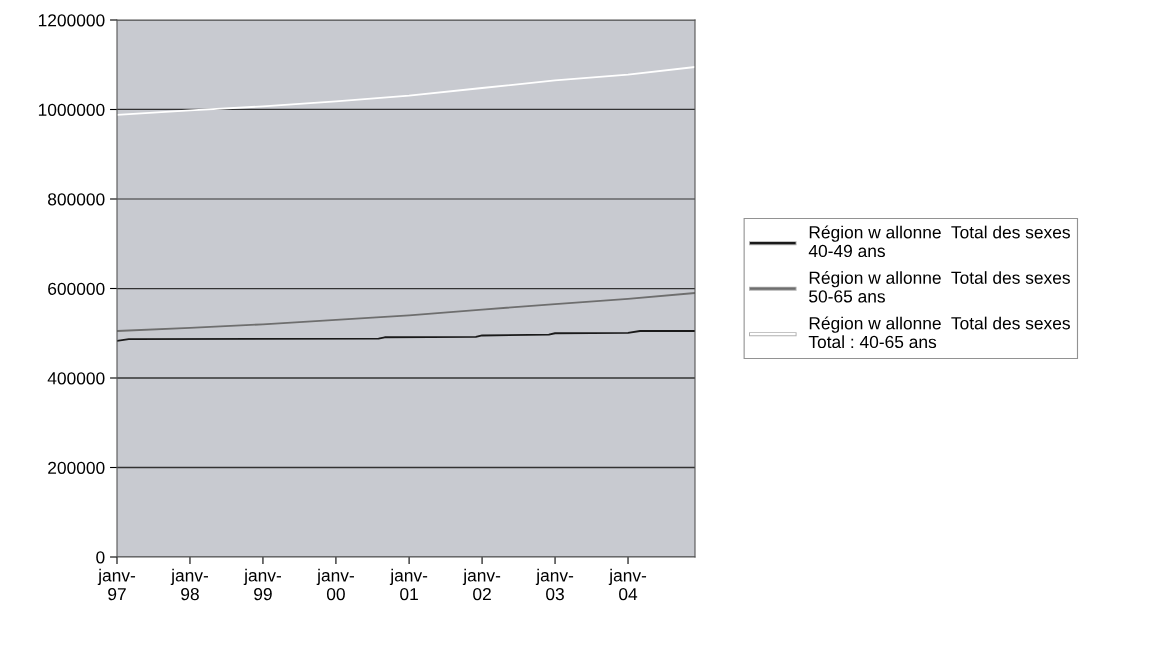 The height and width of the screenshot is (655, 1155). I want to click on y-tick-label: 200000, so click(76, 467).